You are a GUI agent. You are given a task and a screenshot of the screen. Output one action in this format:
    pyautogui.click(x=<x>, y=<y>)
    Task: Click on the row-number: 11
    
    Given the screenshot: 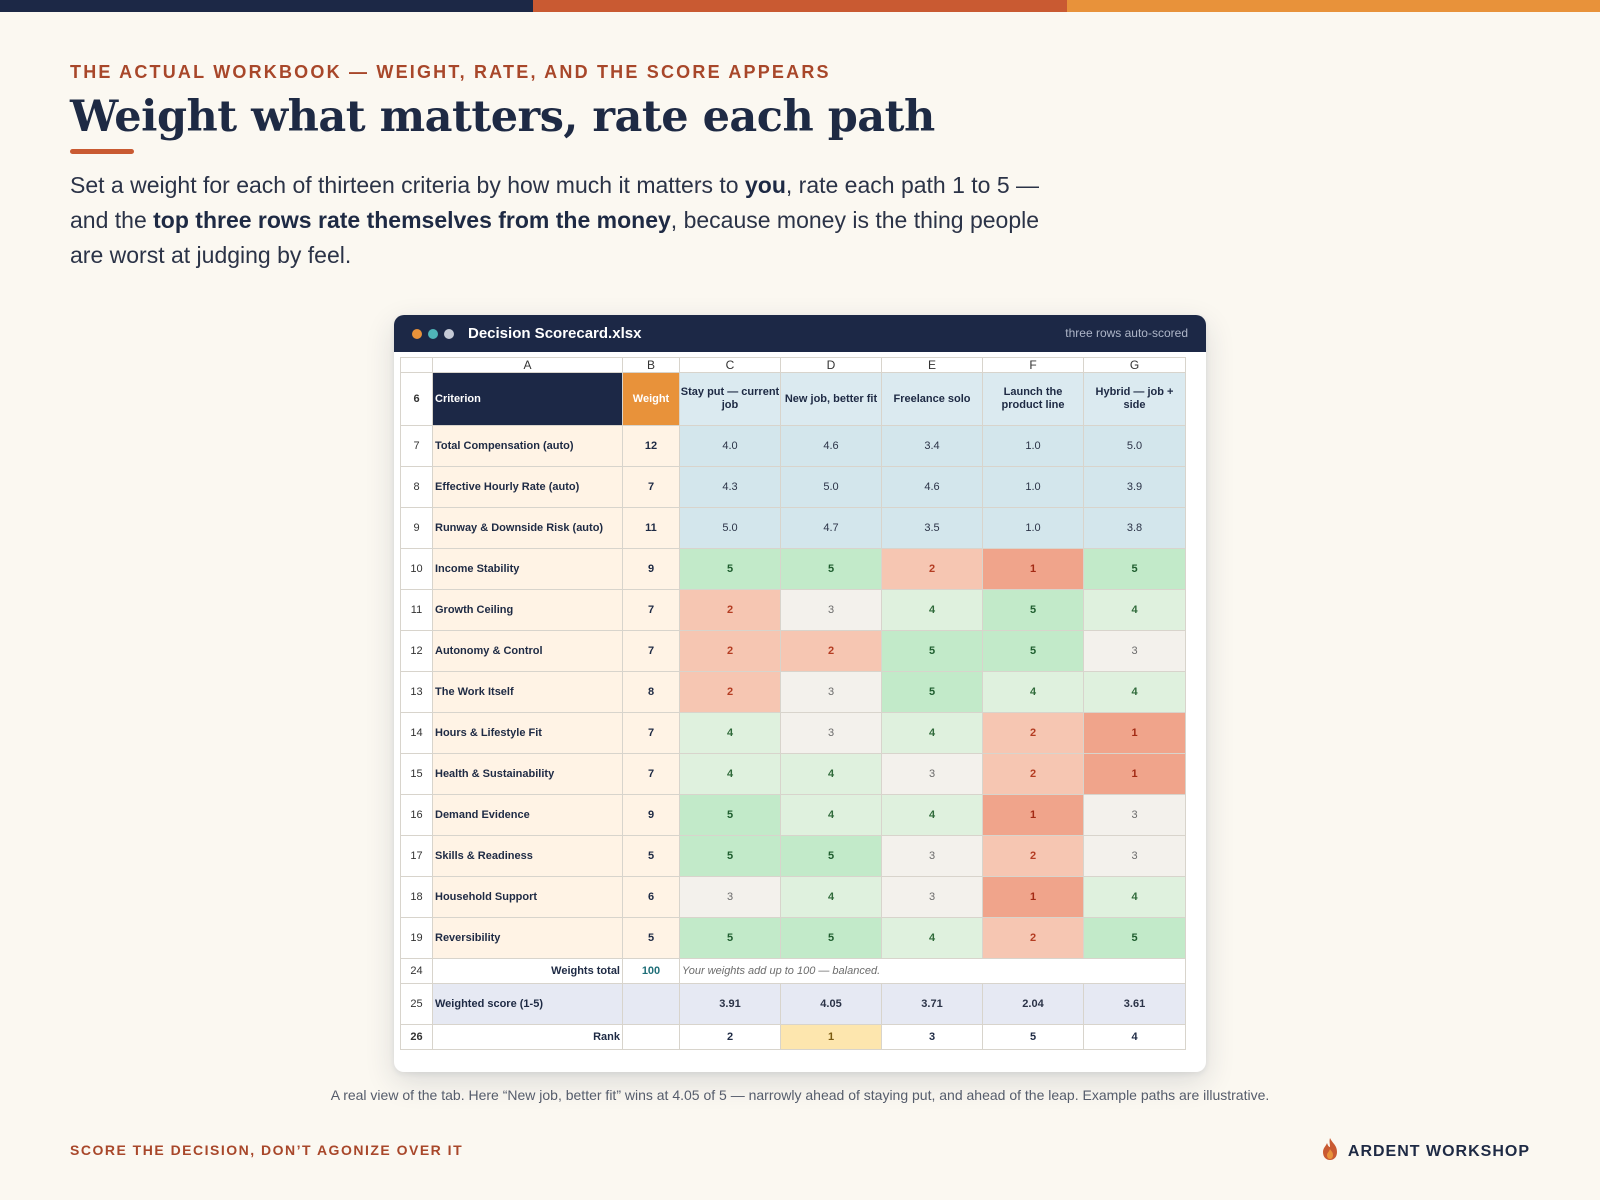 What is the action you would take?
    pyautogui.click(x=416, y=610)
    